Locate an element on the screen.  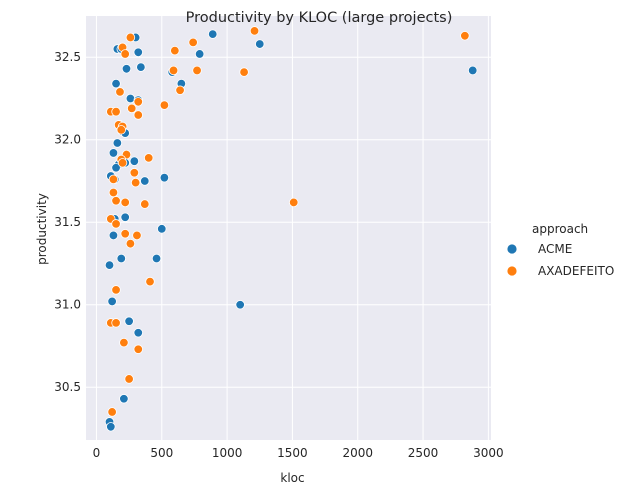
legend-marker-axadefeito is located at coordinates (512, 271).